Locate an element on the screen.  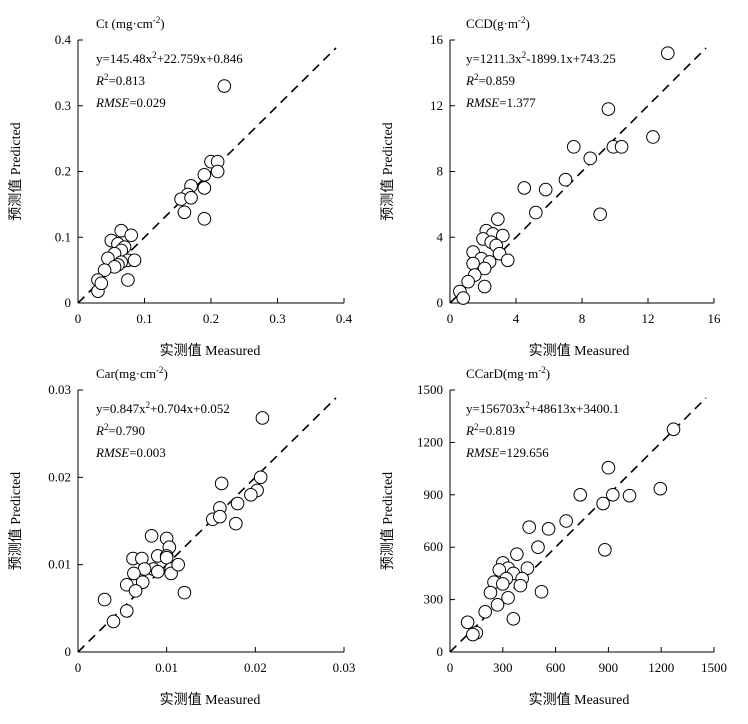
equation-part: +48613x+3400.1 is located at coordinates (574, 408).